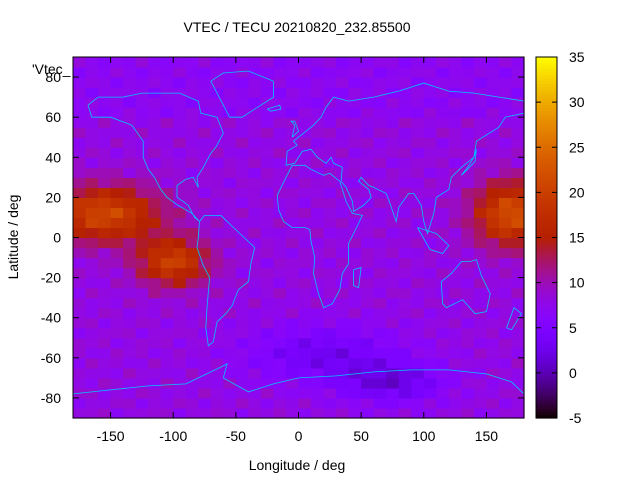 The width and height of the screenshot is (640, 480). Describe the element at coordinates (51, 398) in the screenshot. I see `y-tick-label: -80` at that location.